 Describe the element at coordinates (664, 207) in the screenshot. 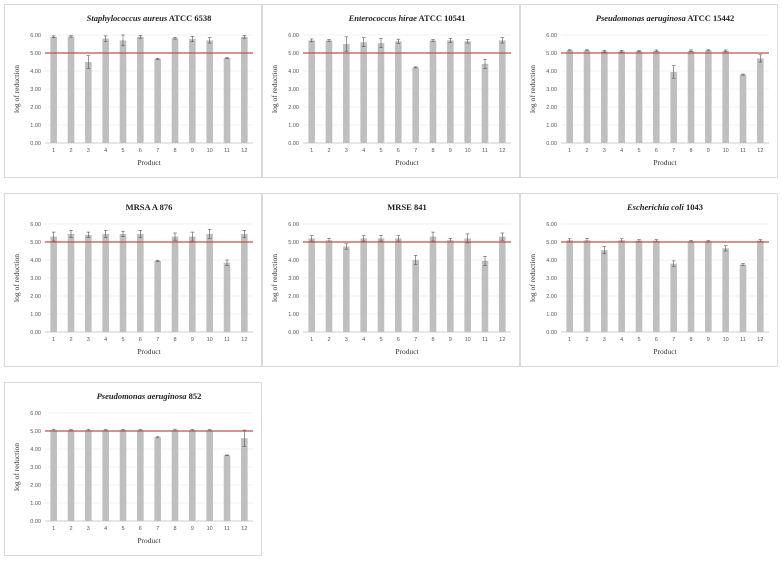

I see `chart-title: Escherichia coli 1043` at that location.